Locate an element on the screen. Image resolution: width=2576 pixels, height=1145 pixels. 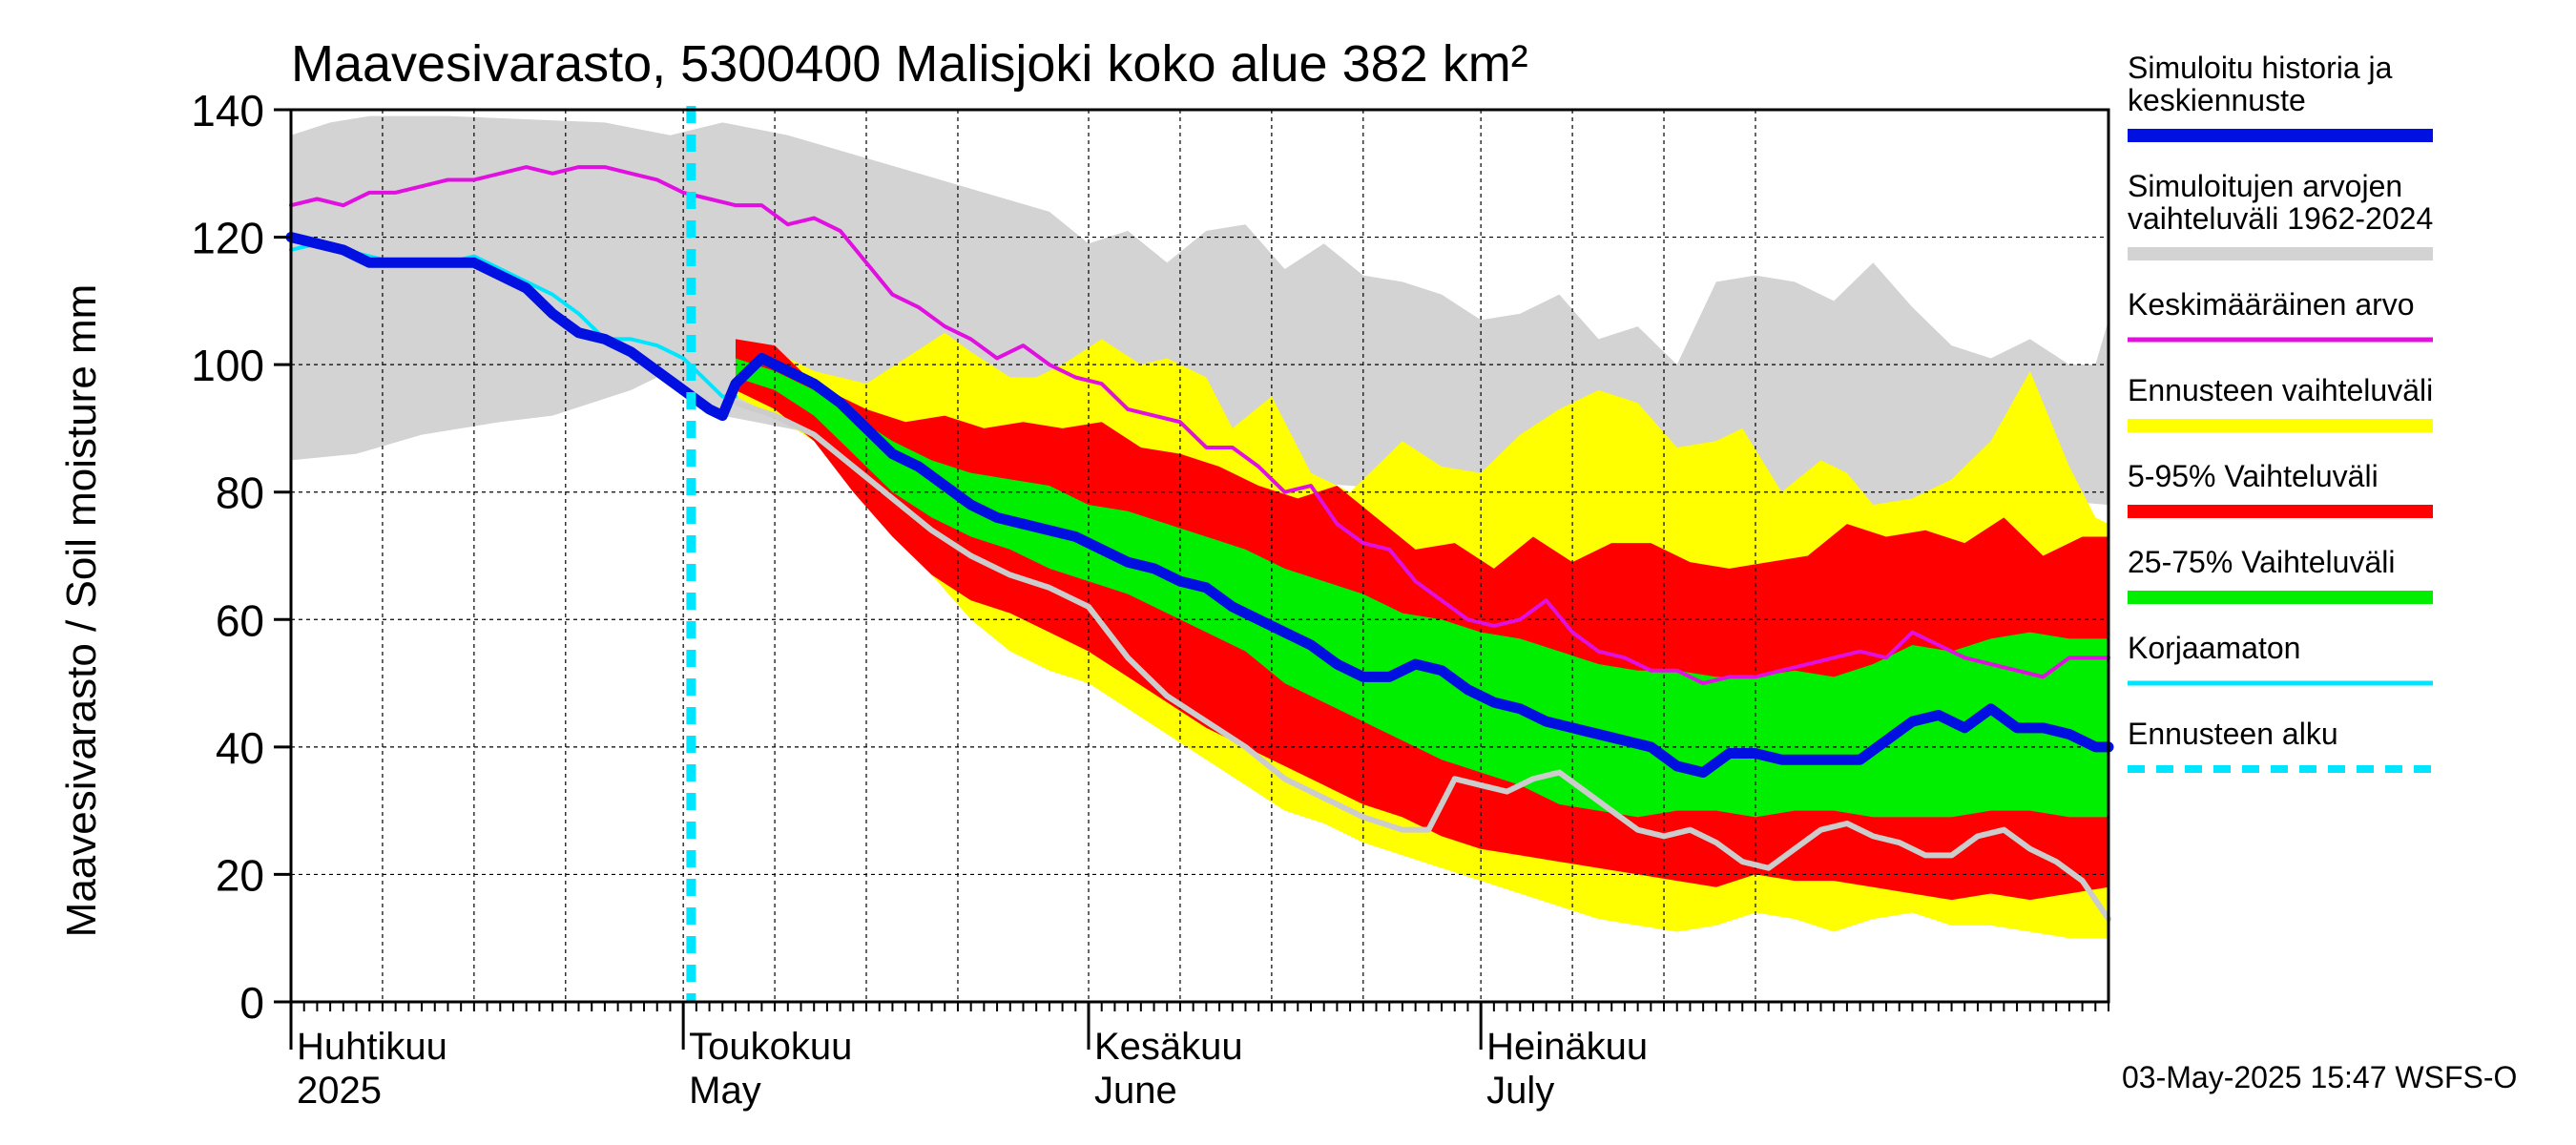
y-tick-label: 80 is located at coordinates (240, 493).